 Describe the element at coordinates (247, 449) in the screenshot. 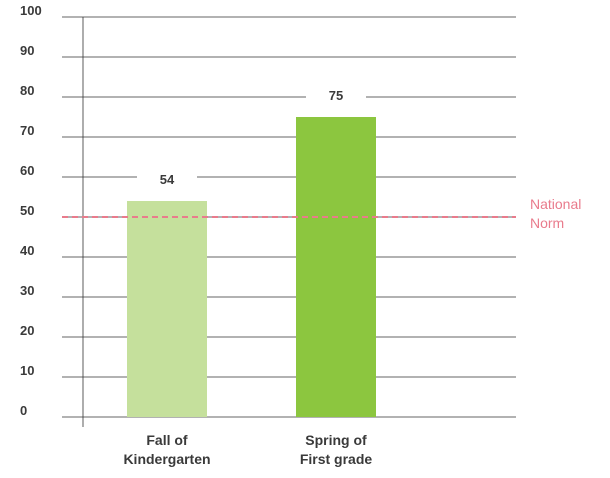

I see `x-axis-tick-labels: Fall of Kindergarten Spring of First grade` at that location.